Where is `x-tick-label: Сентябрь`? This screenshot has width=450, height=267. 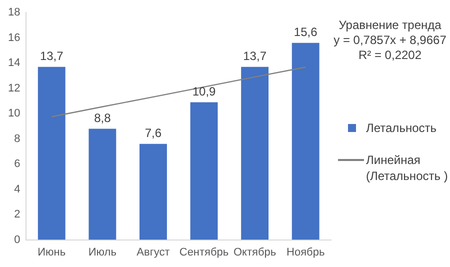
x-tick-label: Сентябрь is located at coordinates (204, 252).